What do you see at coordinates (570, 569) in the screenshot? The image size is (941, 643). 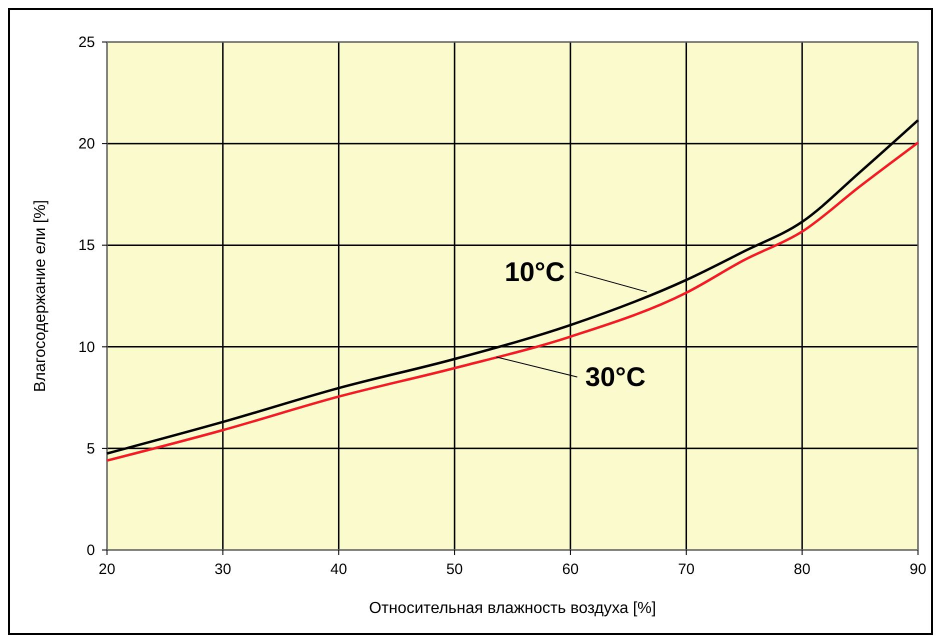 I see `x-tick-label: 60` at bounding box center [570, 569].